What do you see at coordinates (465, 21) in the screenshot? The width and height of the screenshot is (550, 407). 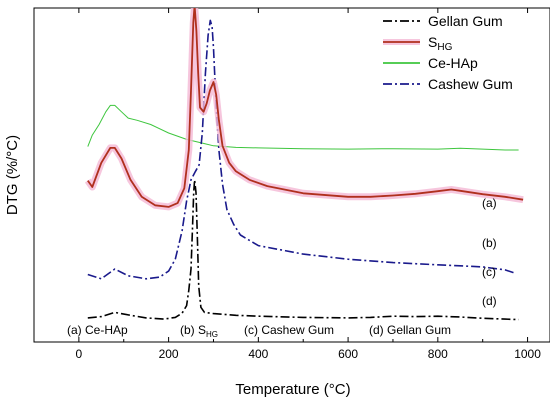 I see `legend-label: Gellan Gum` at bounding box center [465, 21].